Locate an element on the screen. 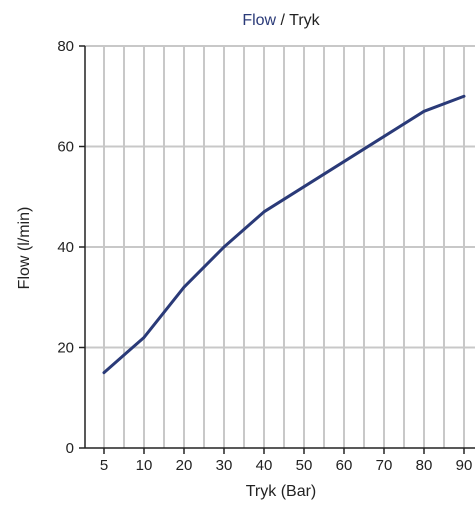  y-tick-label: 0 is located at coordinates (70, 448).